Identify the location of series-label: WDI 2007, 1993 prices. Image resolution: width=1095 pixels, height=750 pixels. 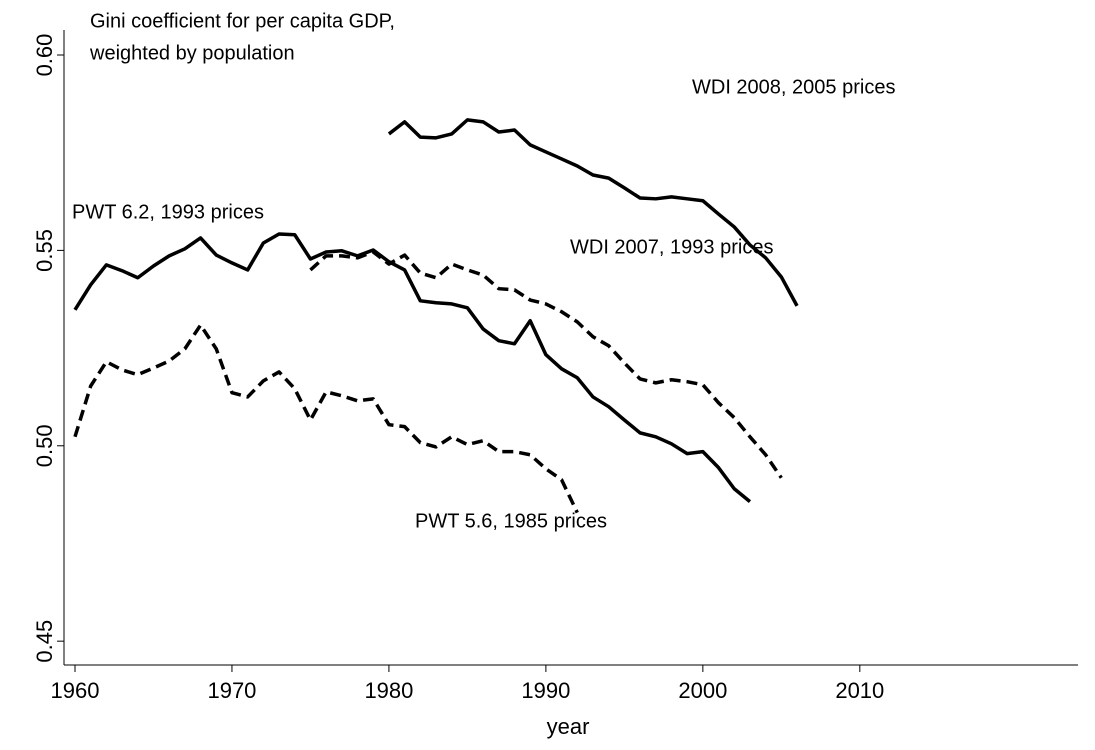
(671, 247).